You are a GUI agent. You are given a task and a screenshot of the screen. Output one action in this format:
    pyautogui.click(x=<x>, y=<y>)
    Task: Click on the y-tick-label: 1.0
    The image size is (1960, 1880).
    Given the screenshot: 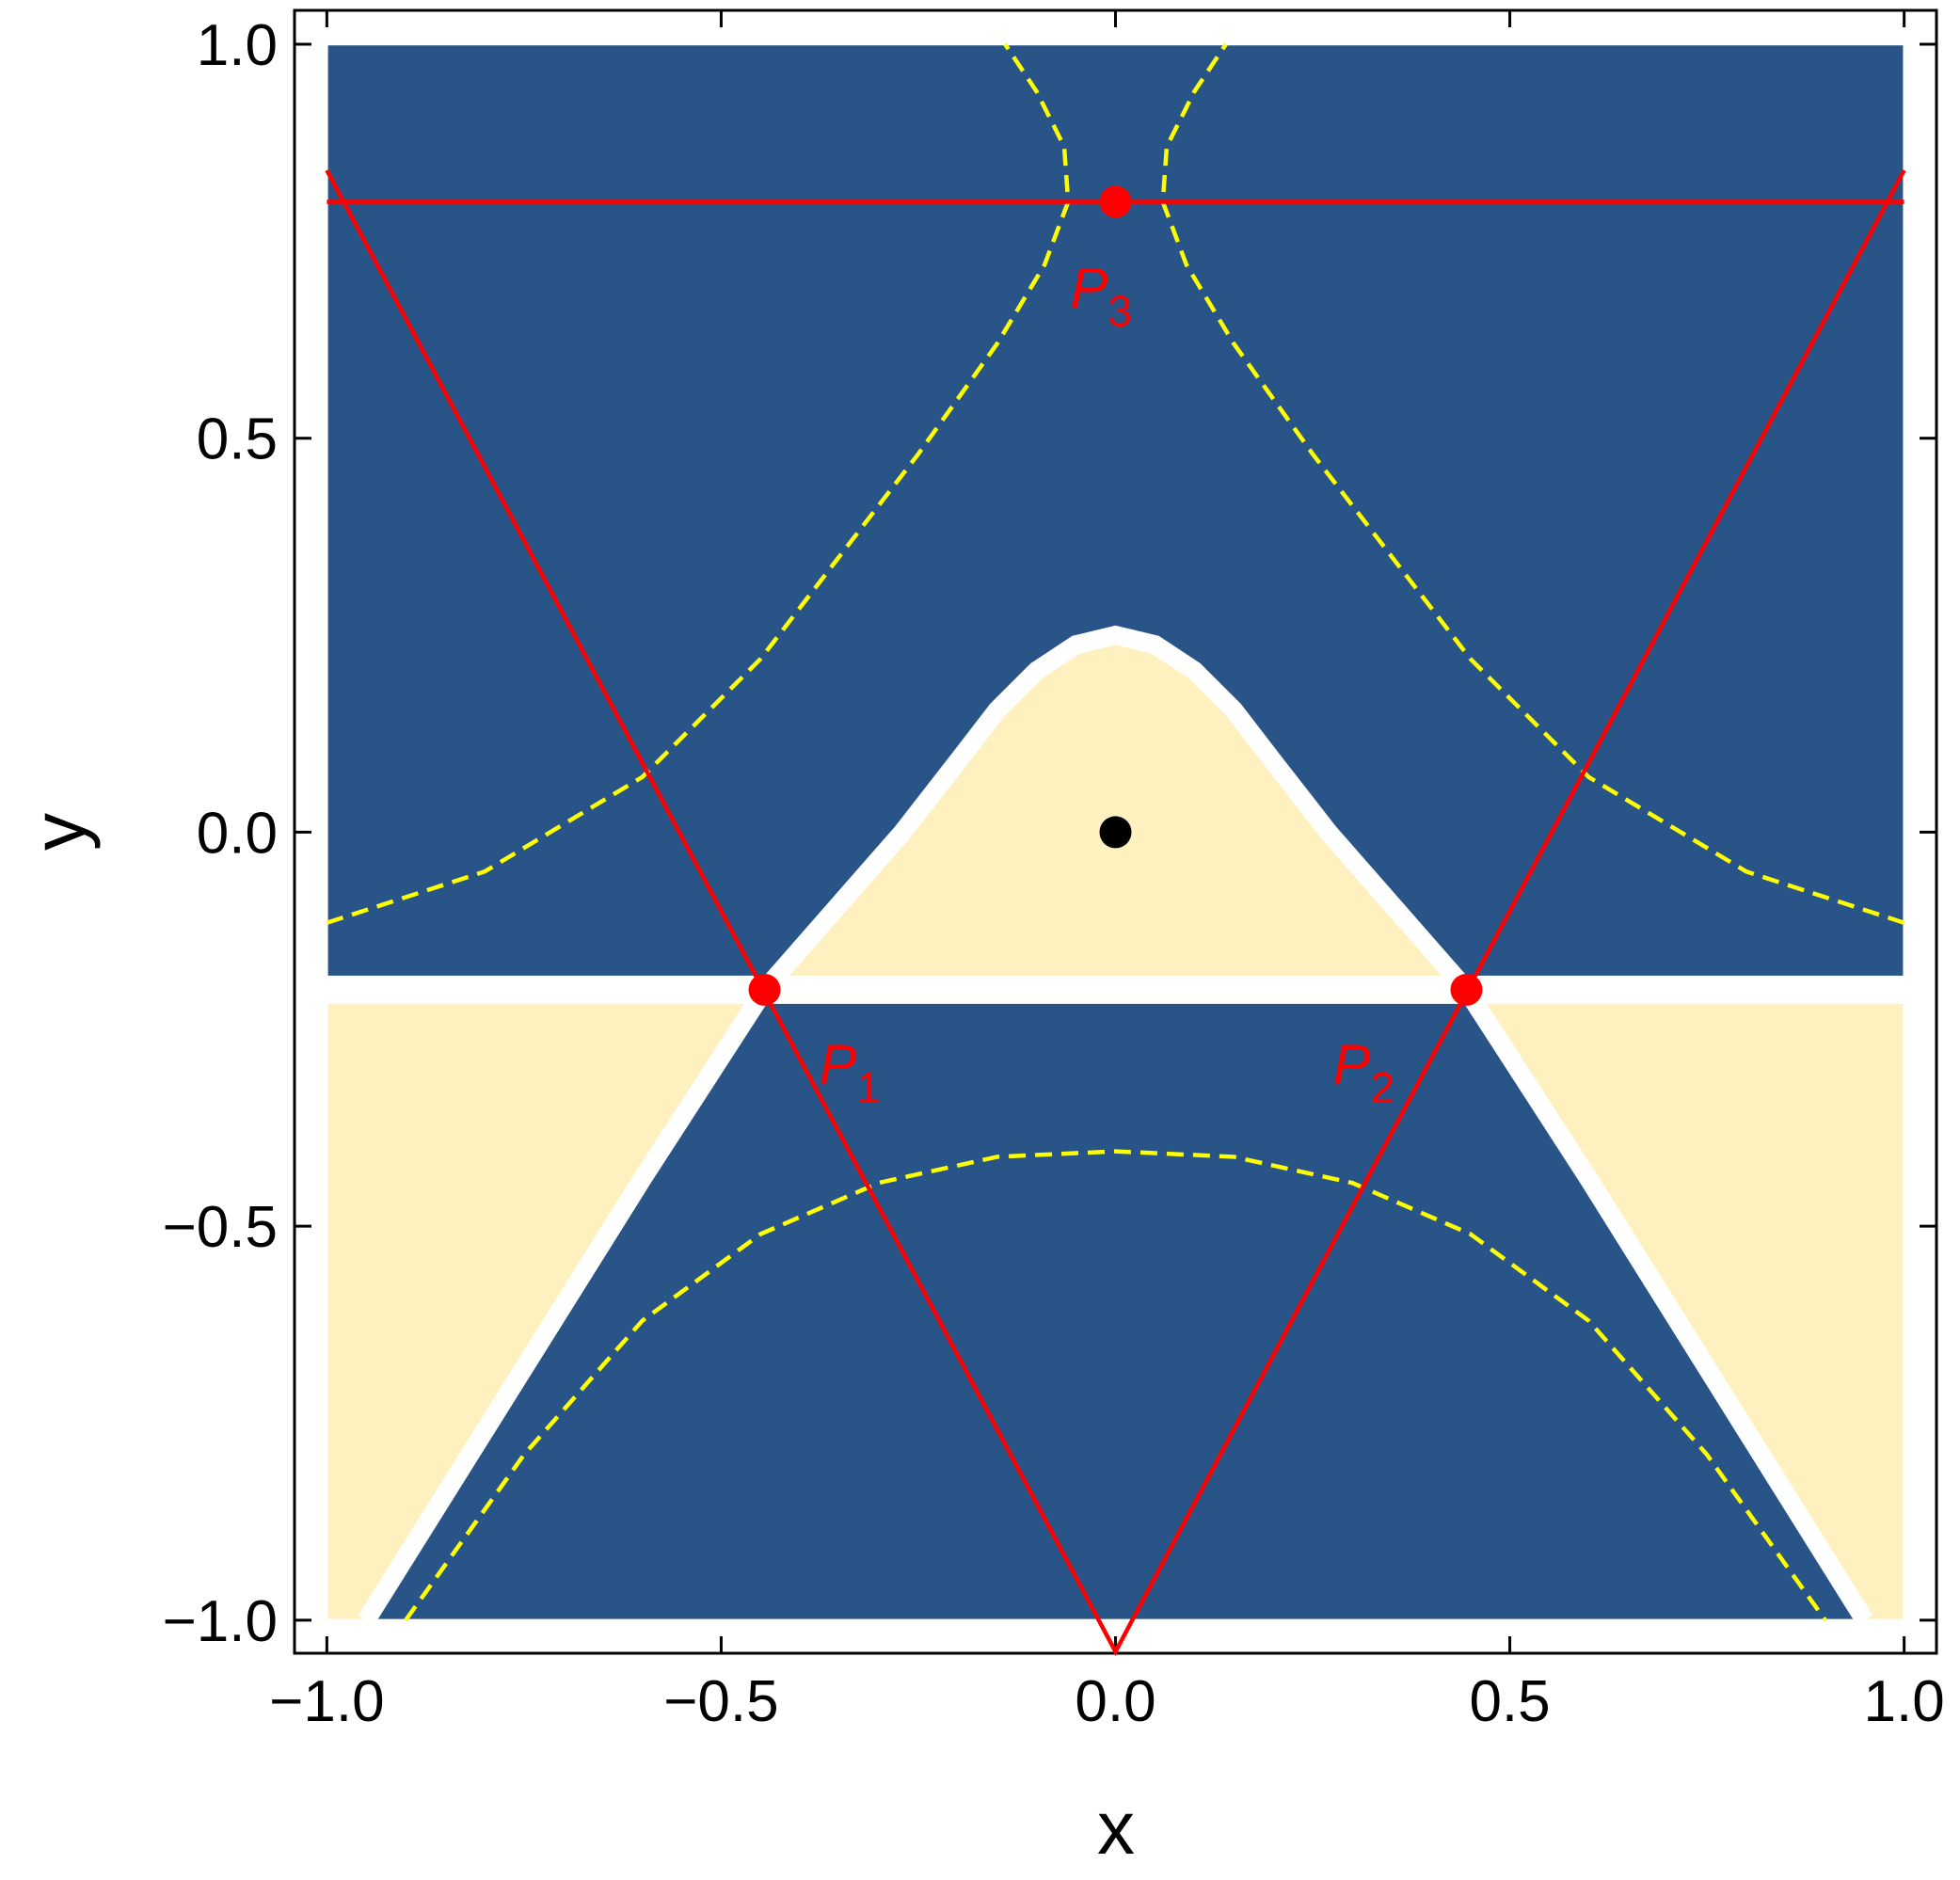 What is the action you would take?
    pyautogui.click(x=237, y=45)
    